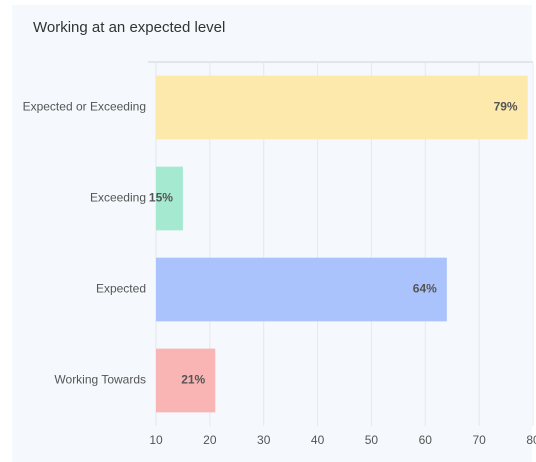 The image size is (536, 462). I want to click on x-tick-label: 40, so click(318, 440).